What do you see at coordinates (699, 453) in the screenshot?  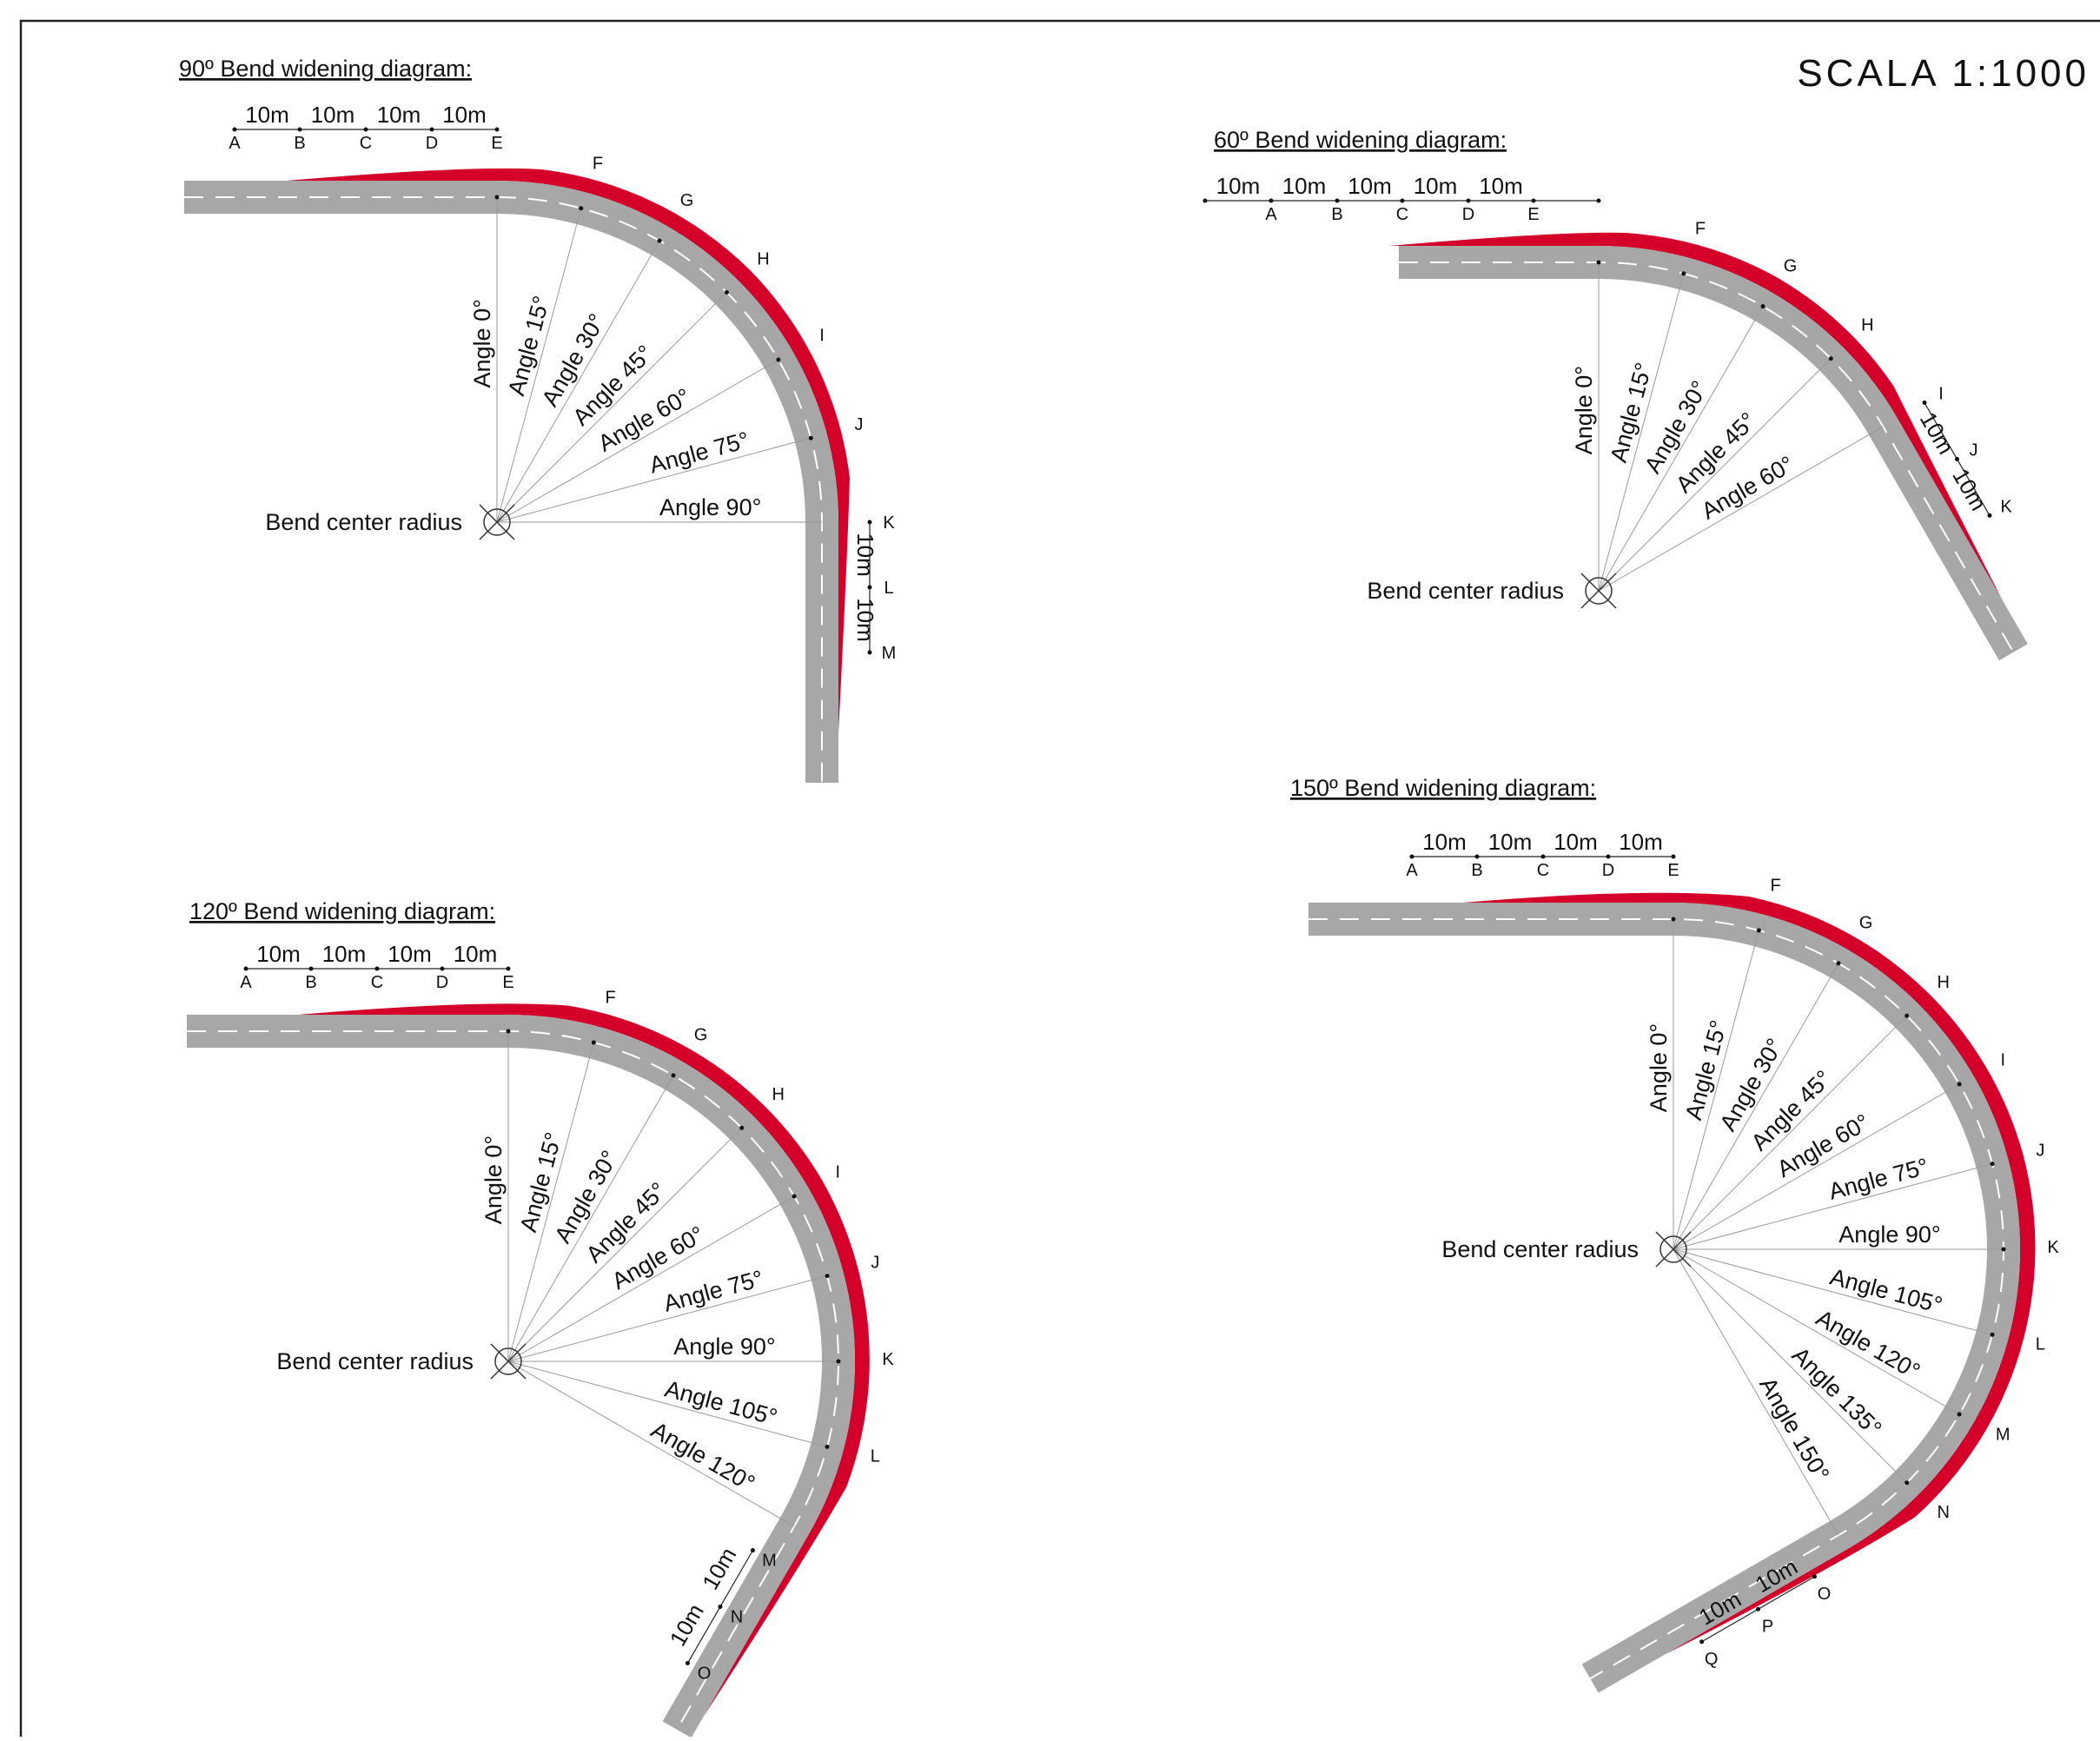 I see `angle-label: Angle 75°` at bounding box center [699, 453].